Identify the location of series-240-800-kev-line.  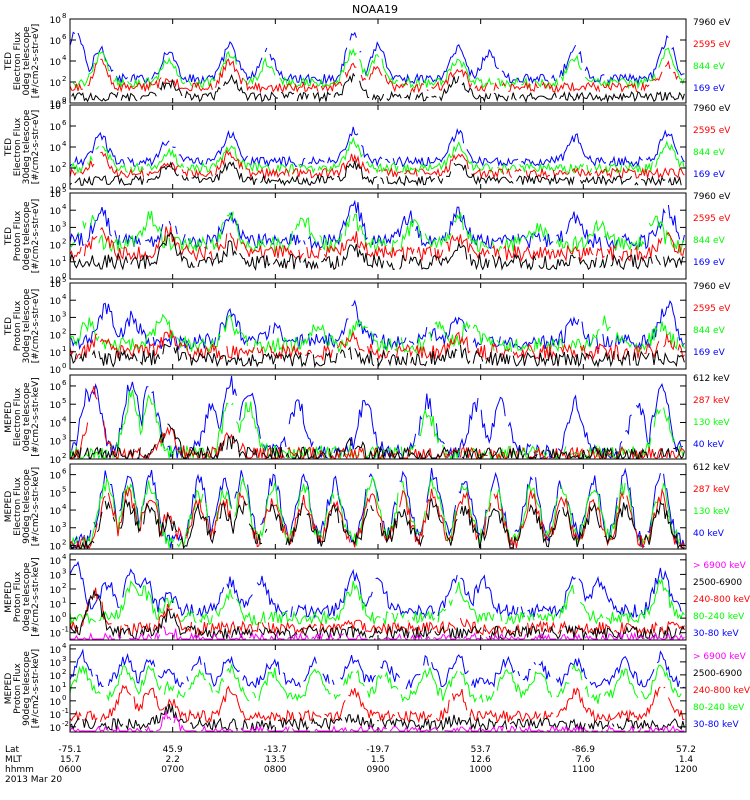
(377, 704).